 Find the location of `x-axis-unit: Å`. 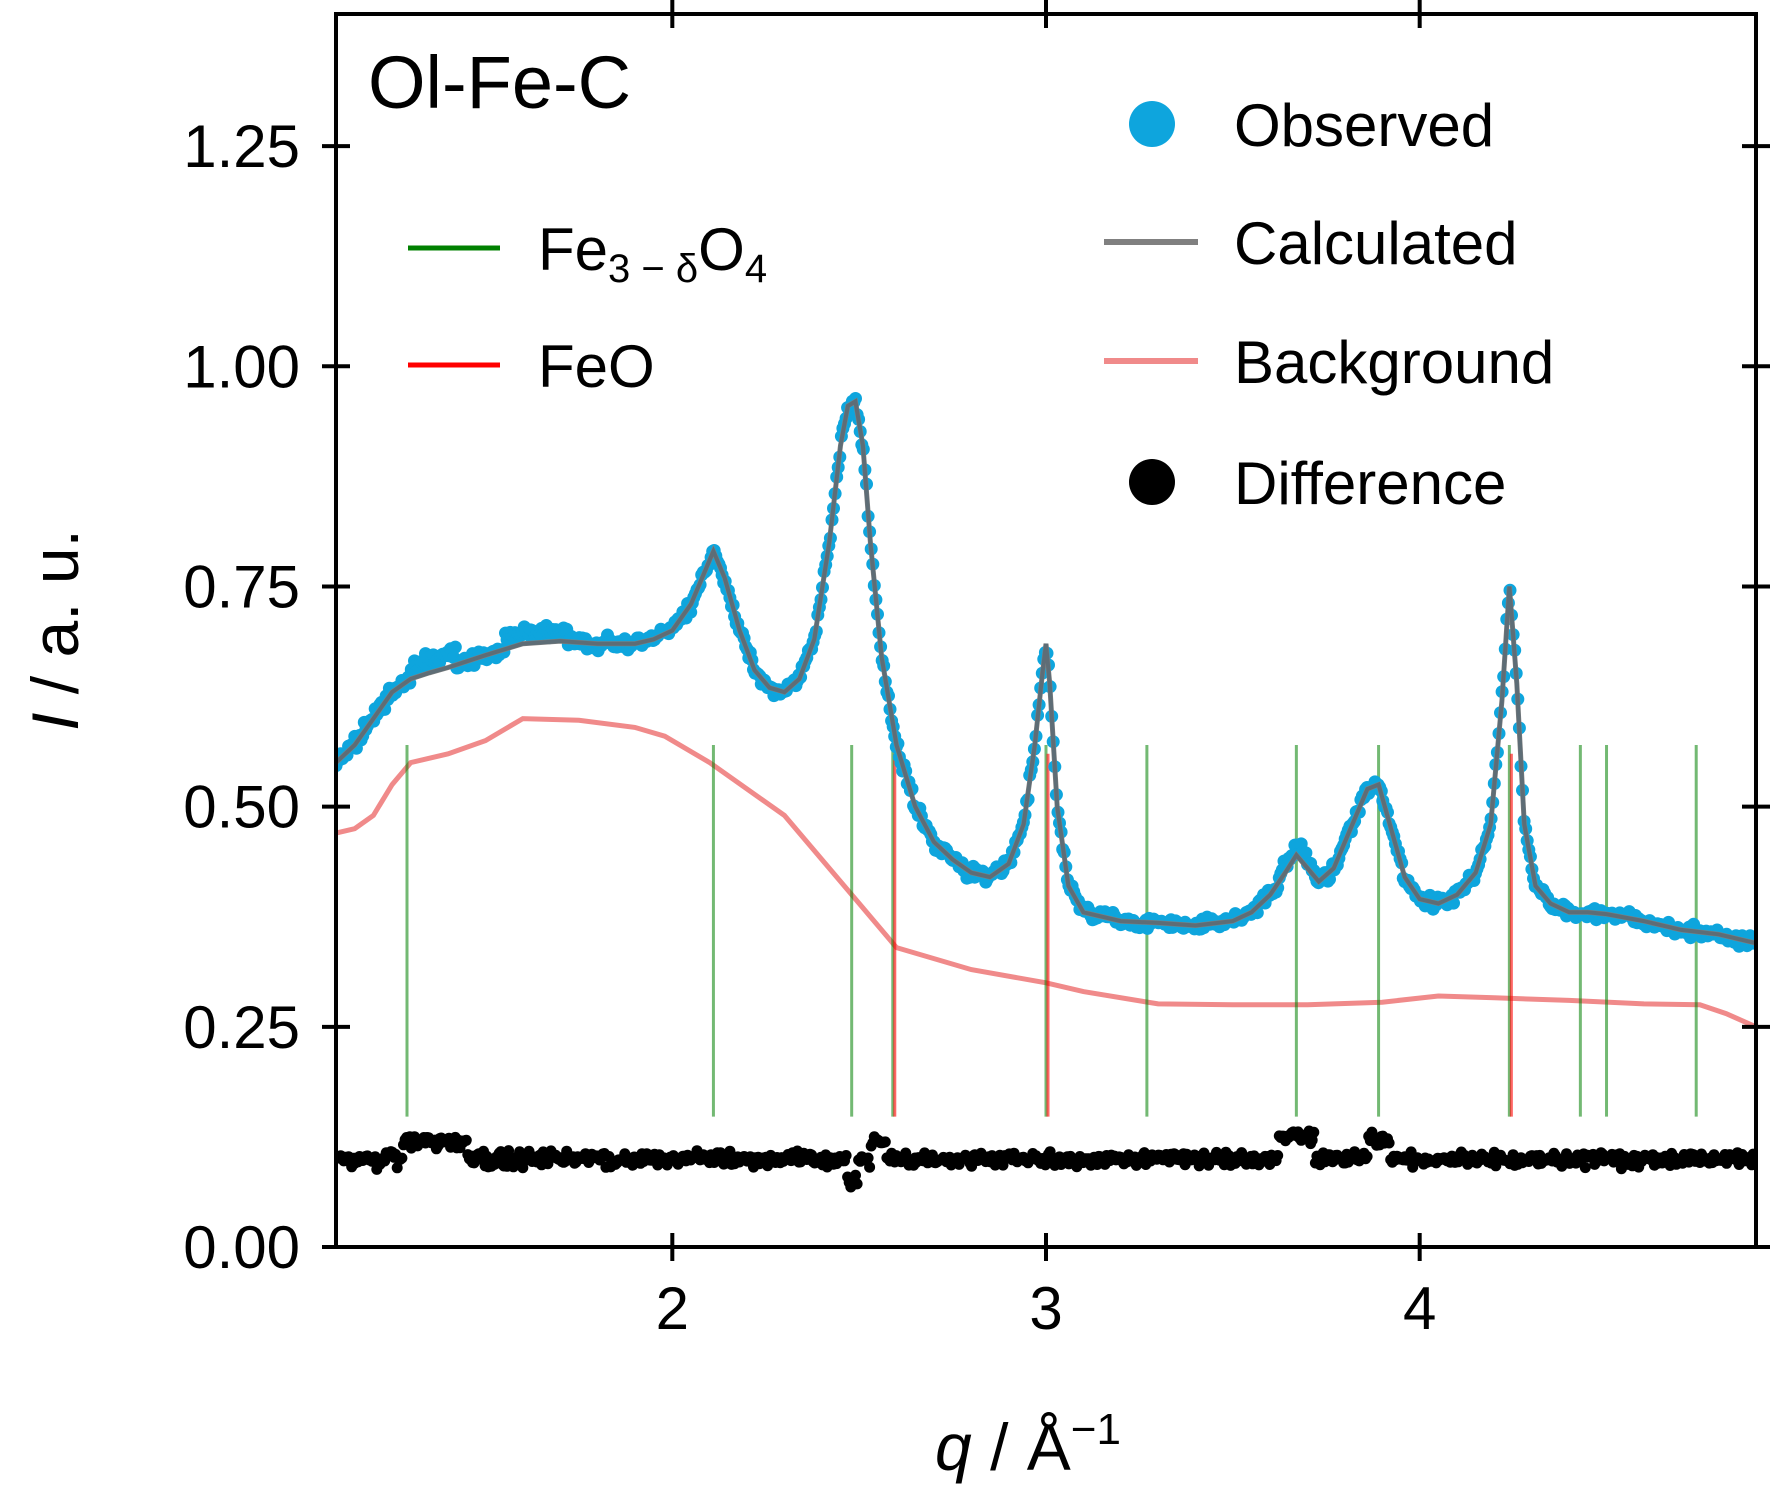

x-axis-unit: Å is located at coordinates (1049, 1447).